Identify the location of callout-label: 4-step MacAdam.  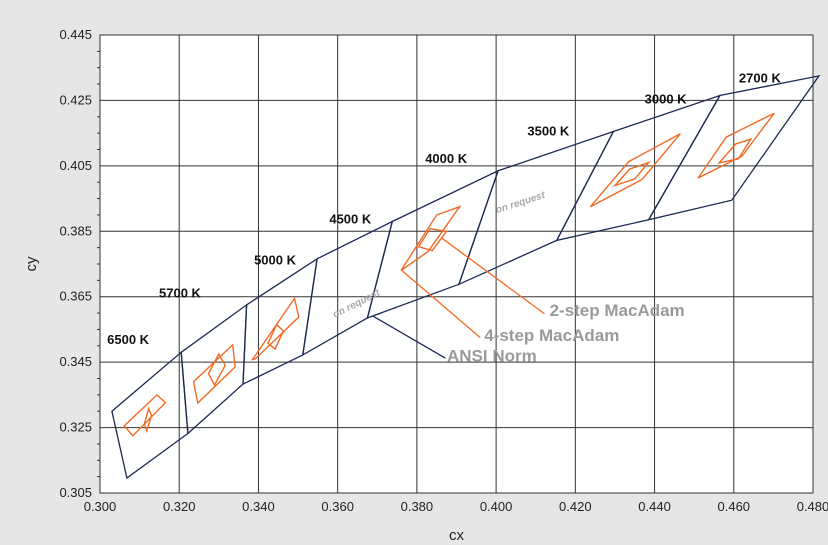
(551, 335).